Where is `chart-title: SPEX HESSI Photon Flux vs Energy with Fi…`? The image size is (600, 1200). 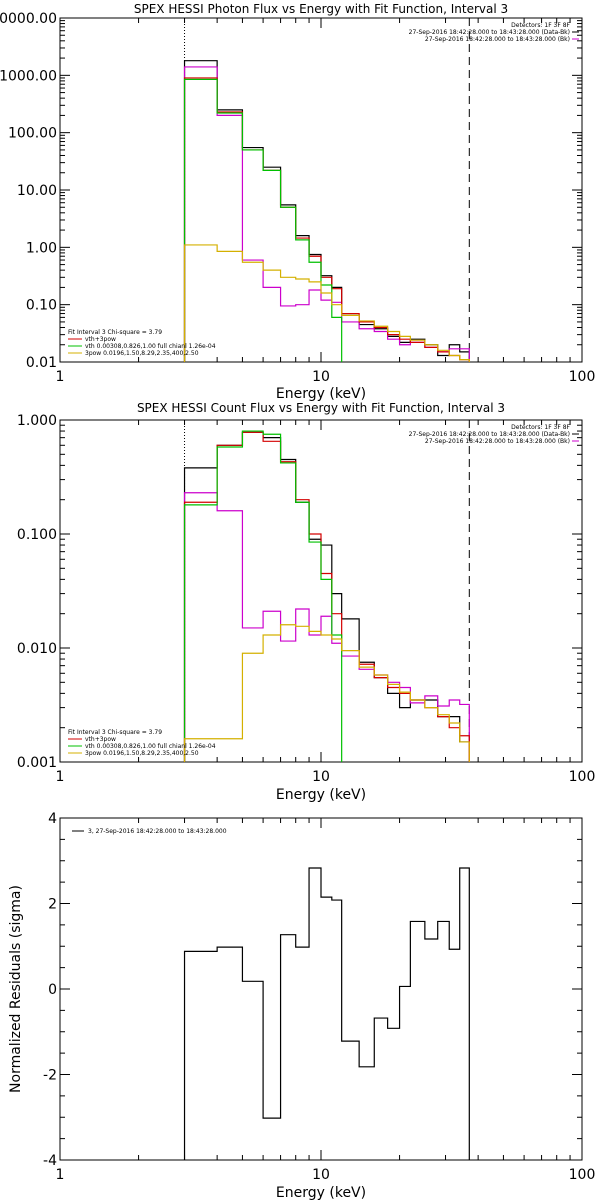
chart-title: SPEX HESSI Photon Flux vs Energy with Fi… is located at coordinates (321, 9).